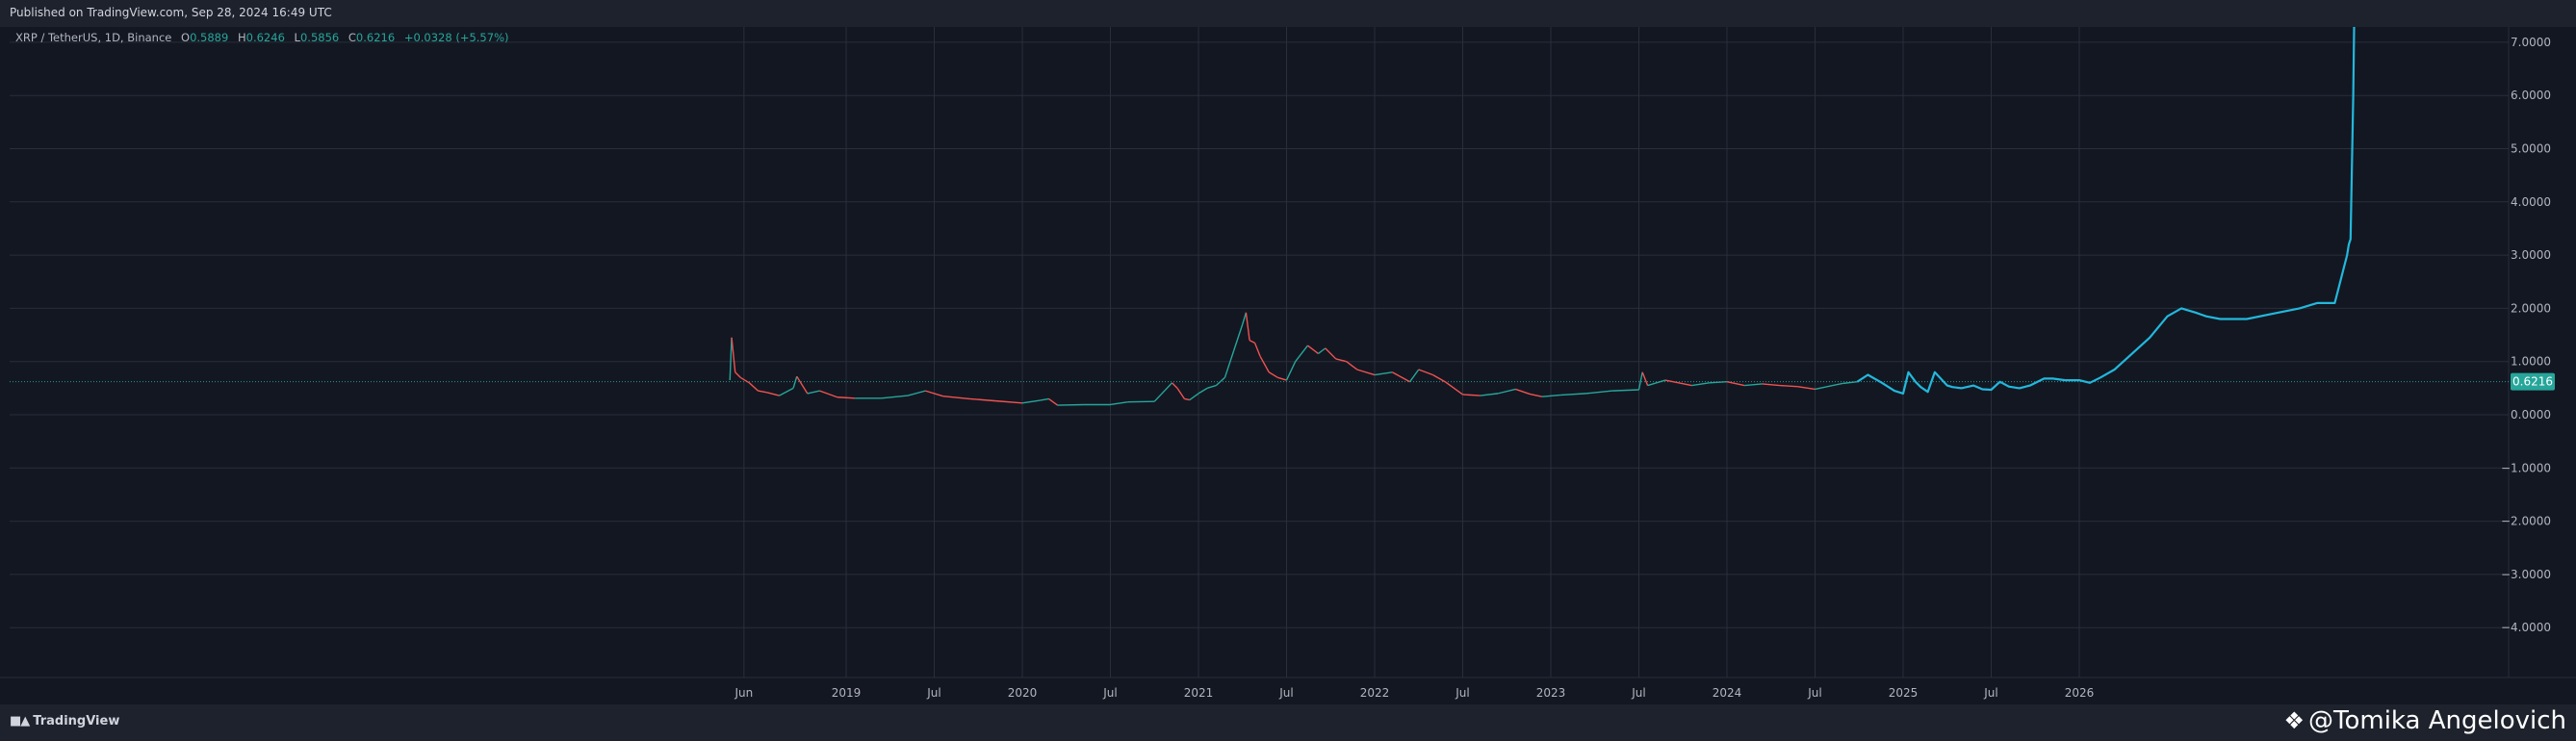 This screenshot has width=2576, height=741. I want to click on y-tick-label: 2.0000, so click(2531, 308).